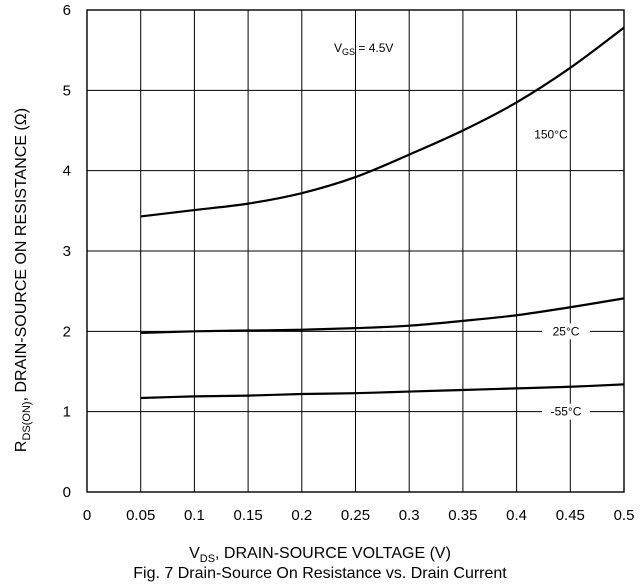 This screenshot has height=586, width=640. Describe the element at coordinates (301, 515) in the screenshot. I see `x-tick-label: 0.2` at that location.